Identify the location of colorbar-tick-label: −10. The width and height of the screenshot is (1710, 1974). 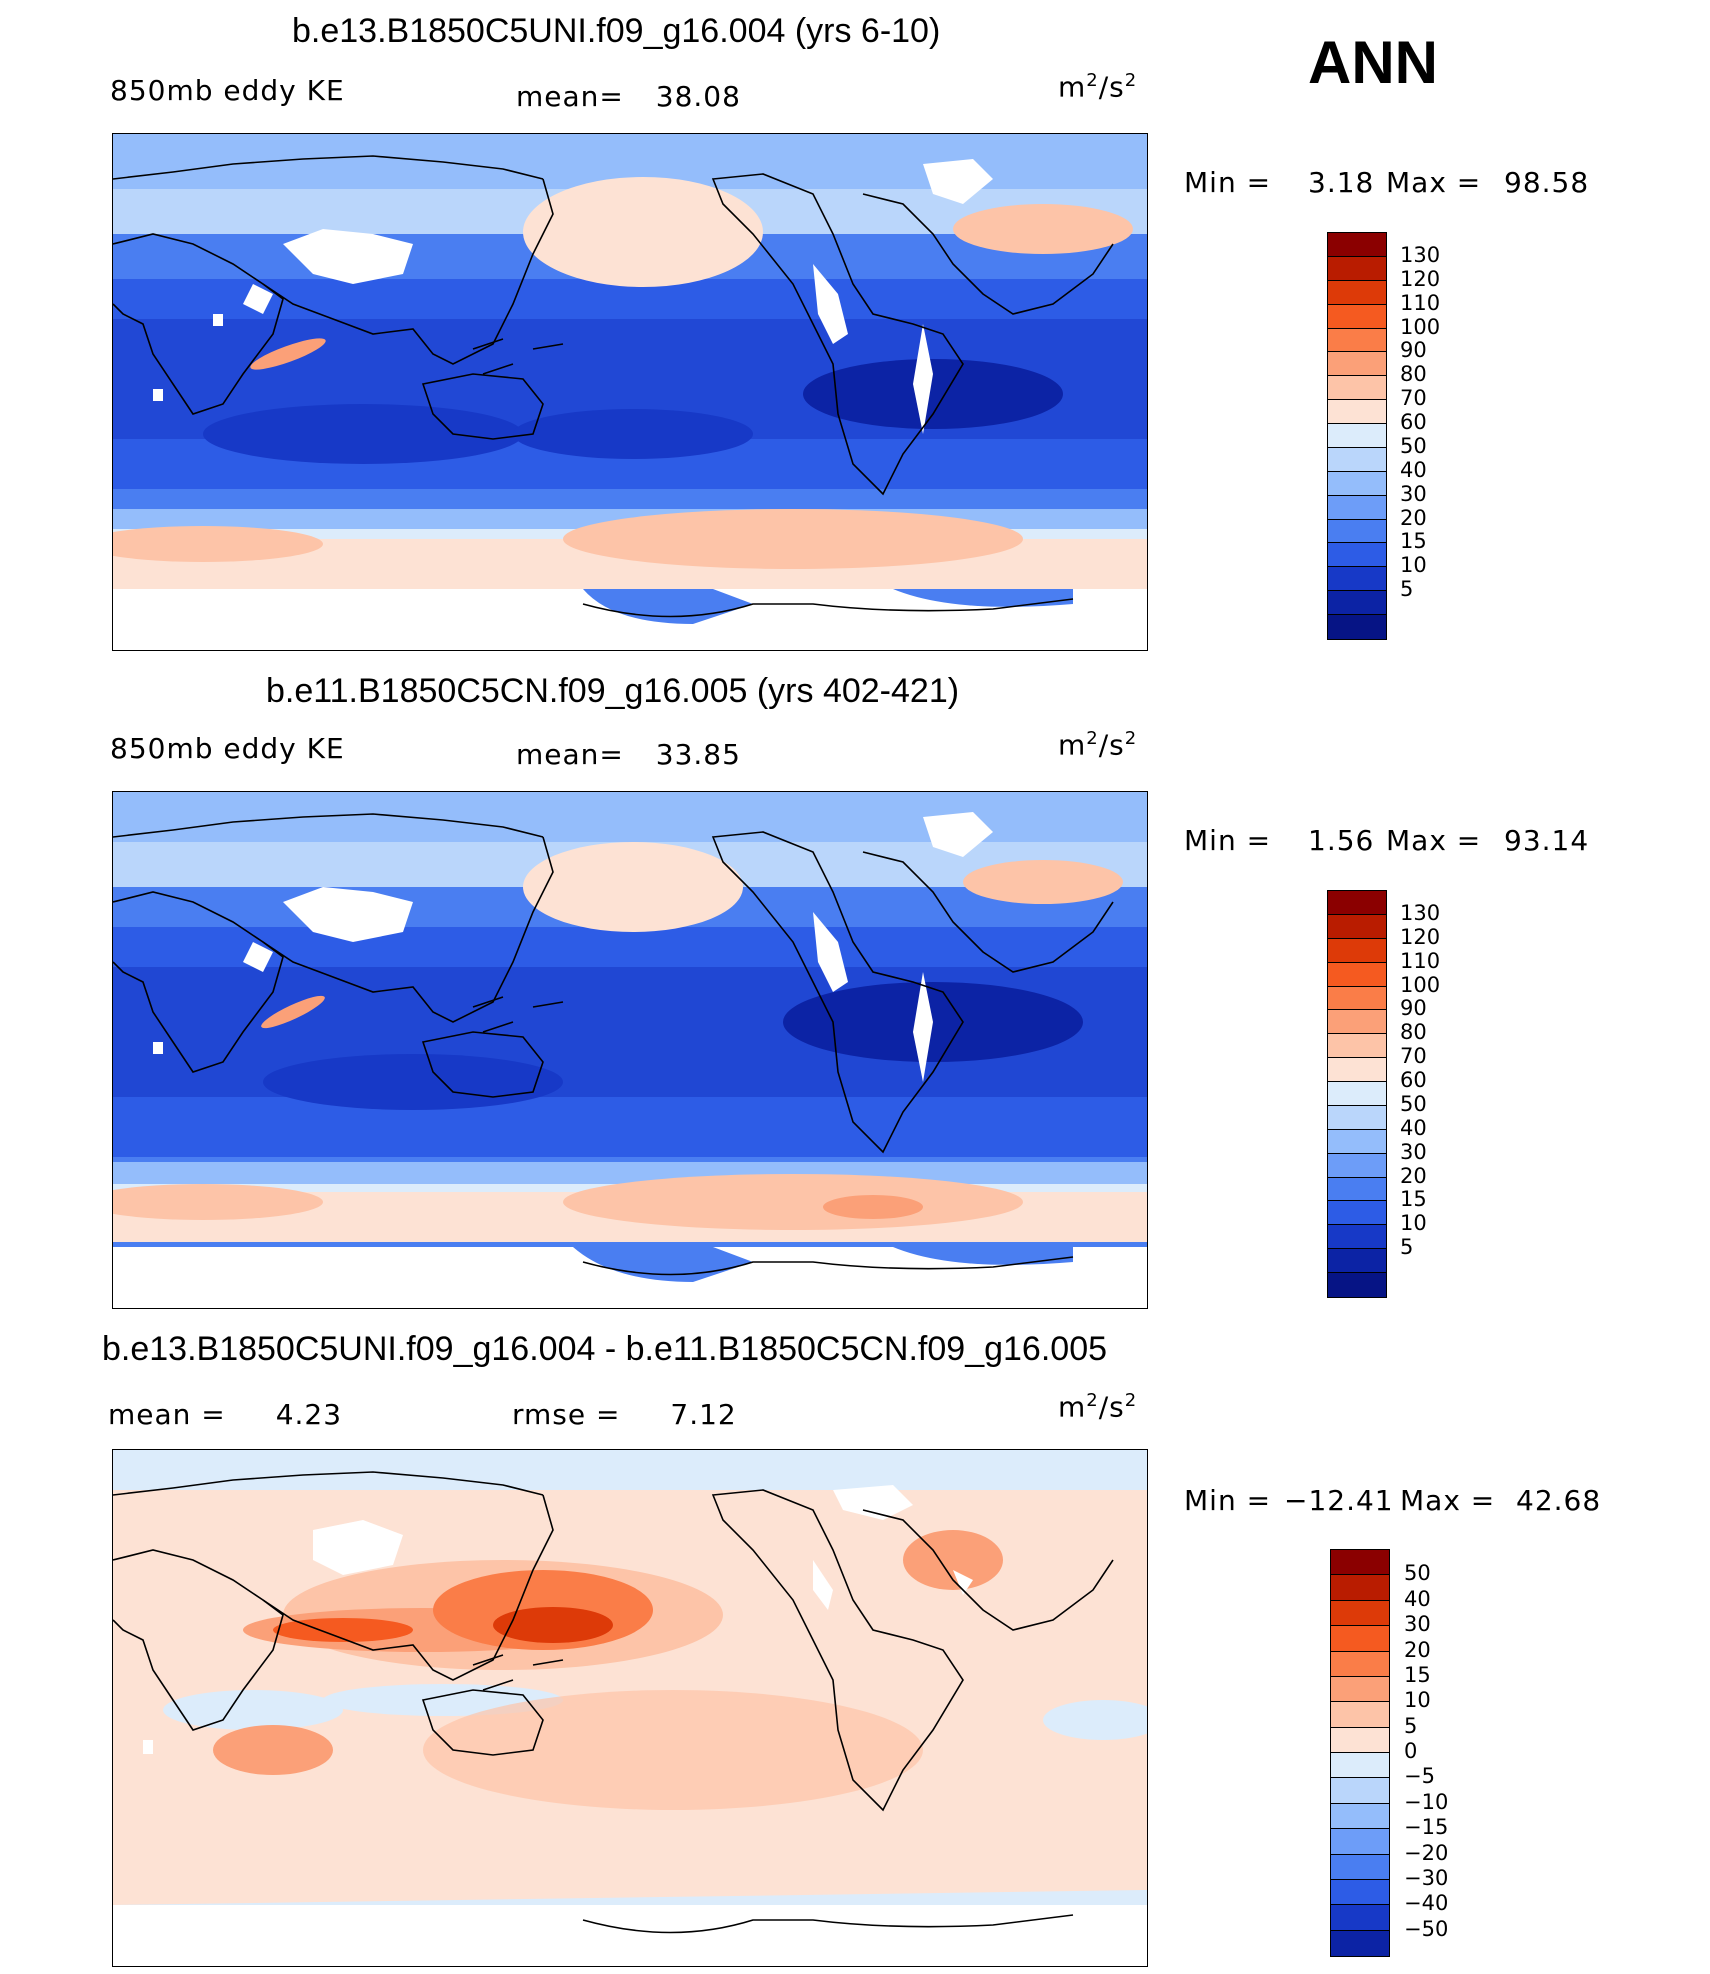
(1426, 1801).